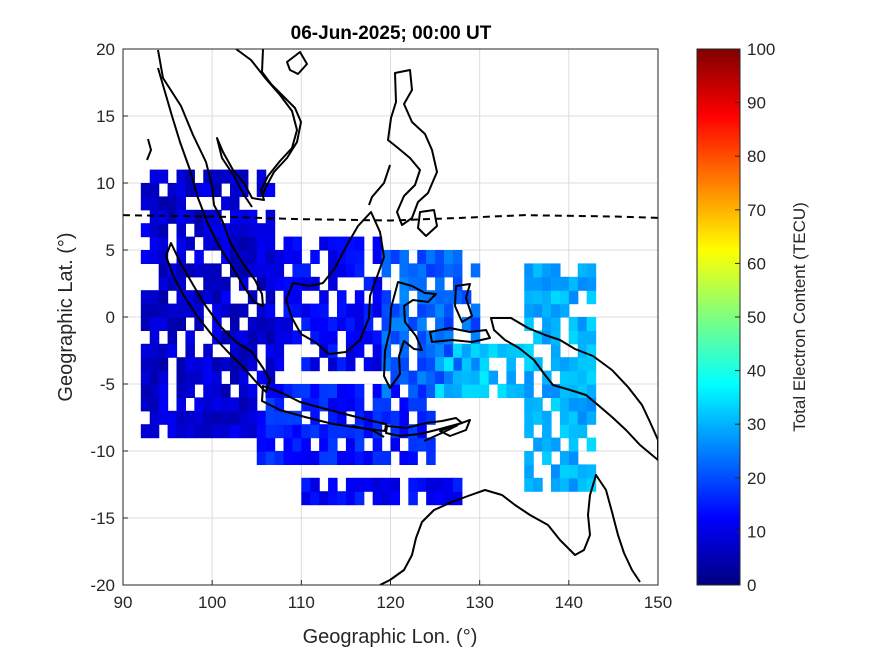  What do you see at coordinates (756, 371) in the screenshot?
I see `colorbar-tick-label: 40` at bounding box center [756, 371].